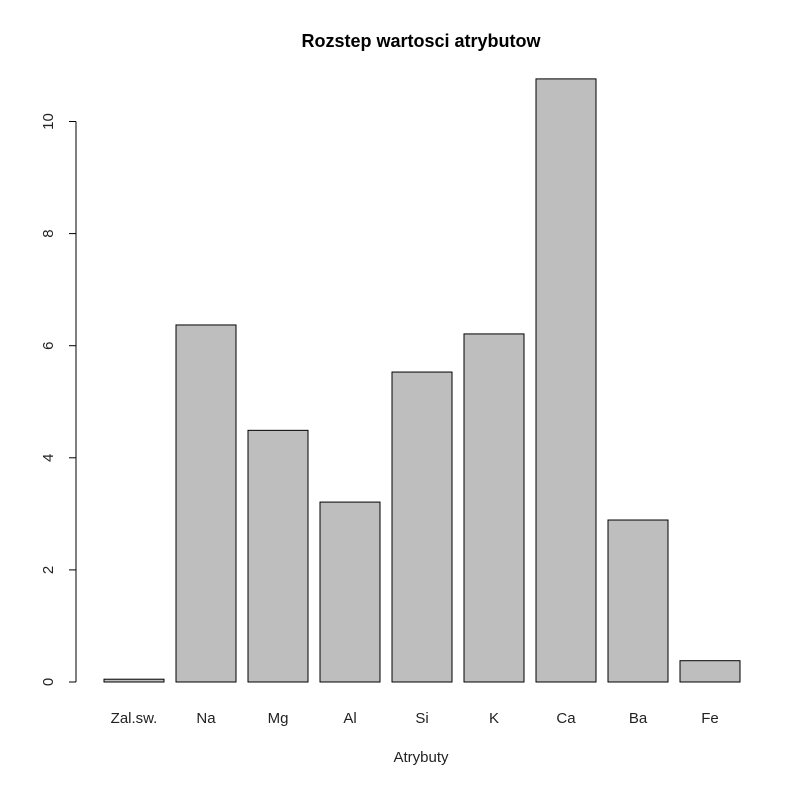  What do you see at coordinates (48, 121) in the screenshot?
I see `y-tick-label: 10` at bounding box center [48, 121].